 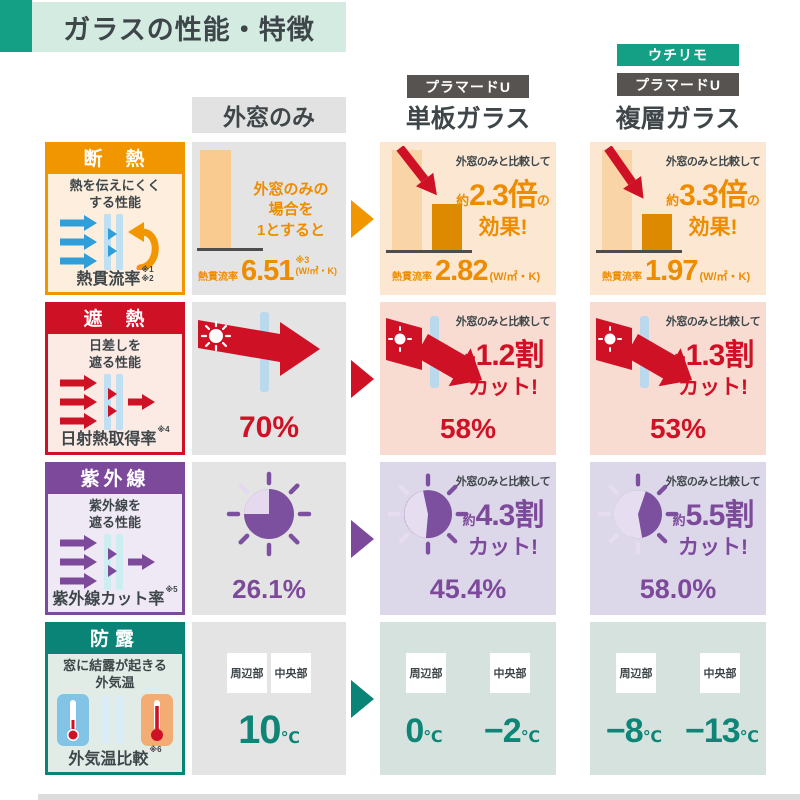 I want to click on baseline-bar, so click(x=215, y=199).